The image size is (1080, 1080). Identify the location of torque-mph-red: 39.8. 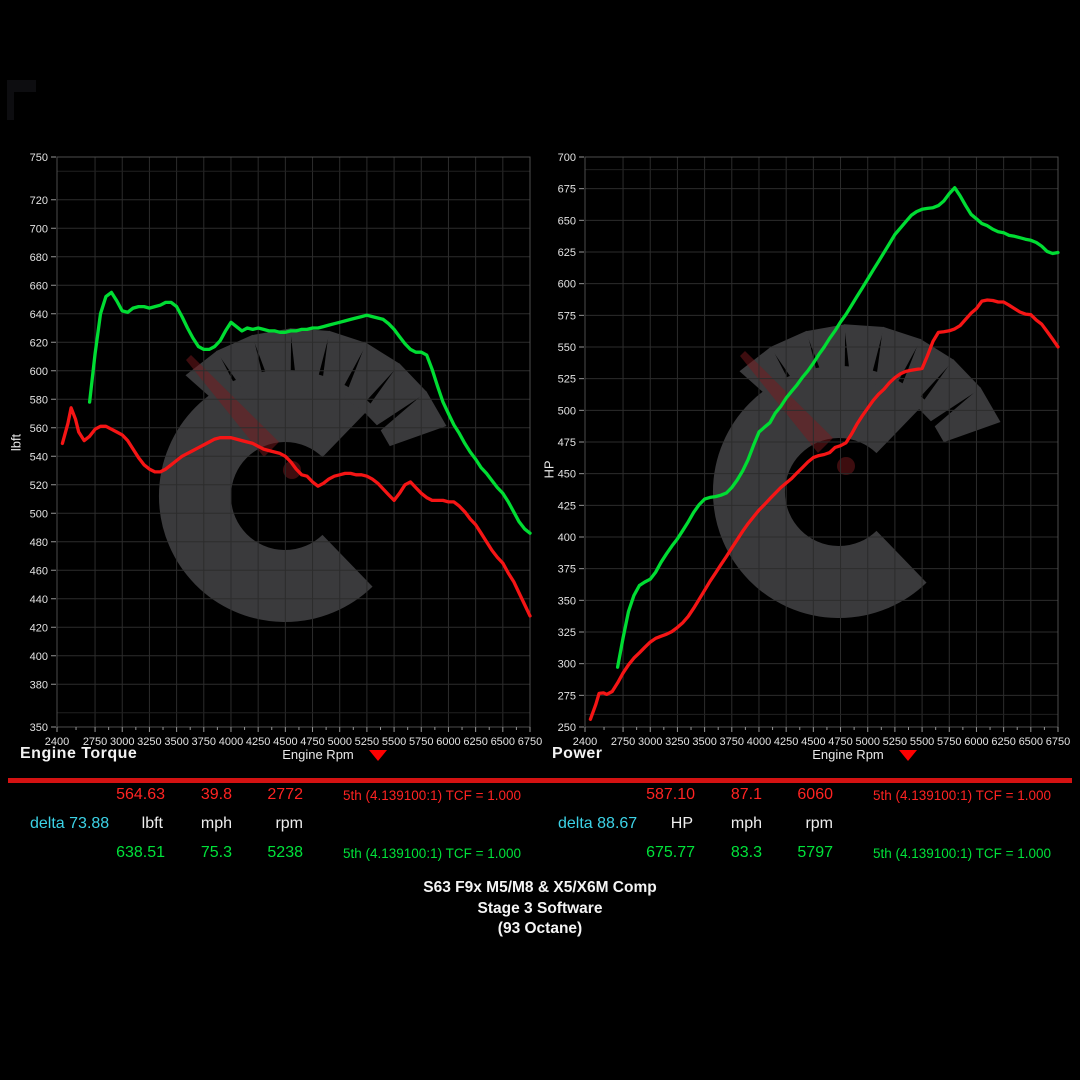
(216, 794).